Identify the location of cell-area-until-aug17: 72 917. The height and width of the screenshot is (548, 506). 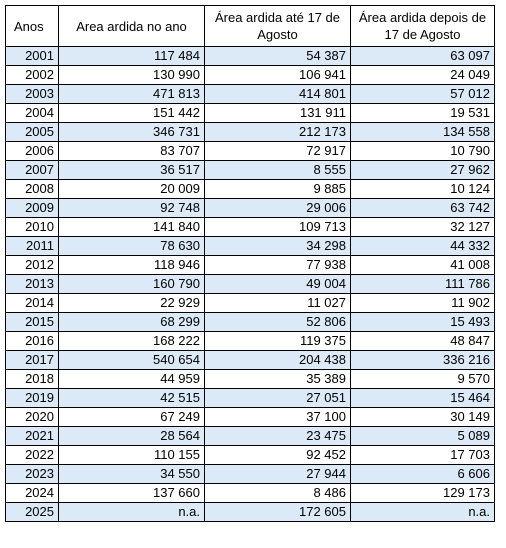
(277, 151).